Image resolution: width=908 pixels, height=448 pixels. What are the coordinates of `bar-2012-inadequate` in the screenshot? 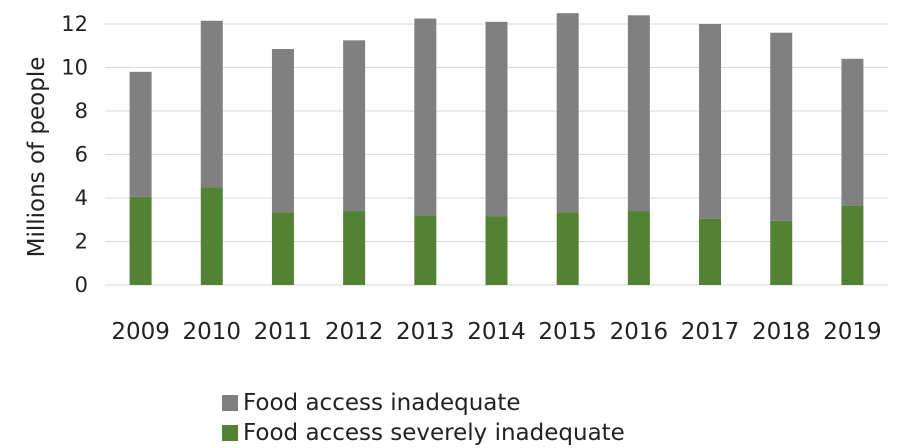 It's located at (354, 126).